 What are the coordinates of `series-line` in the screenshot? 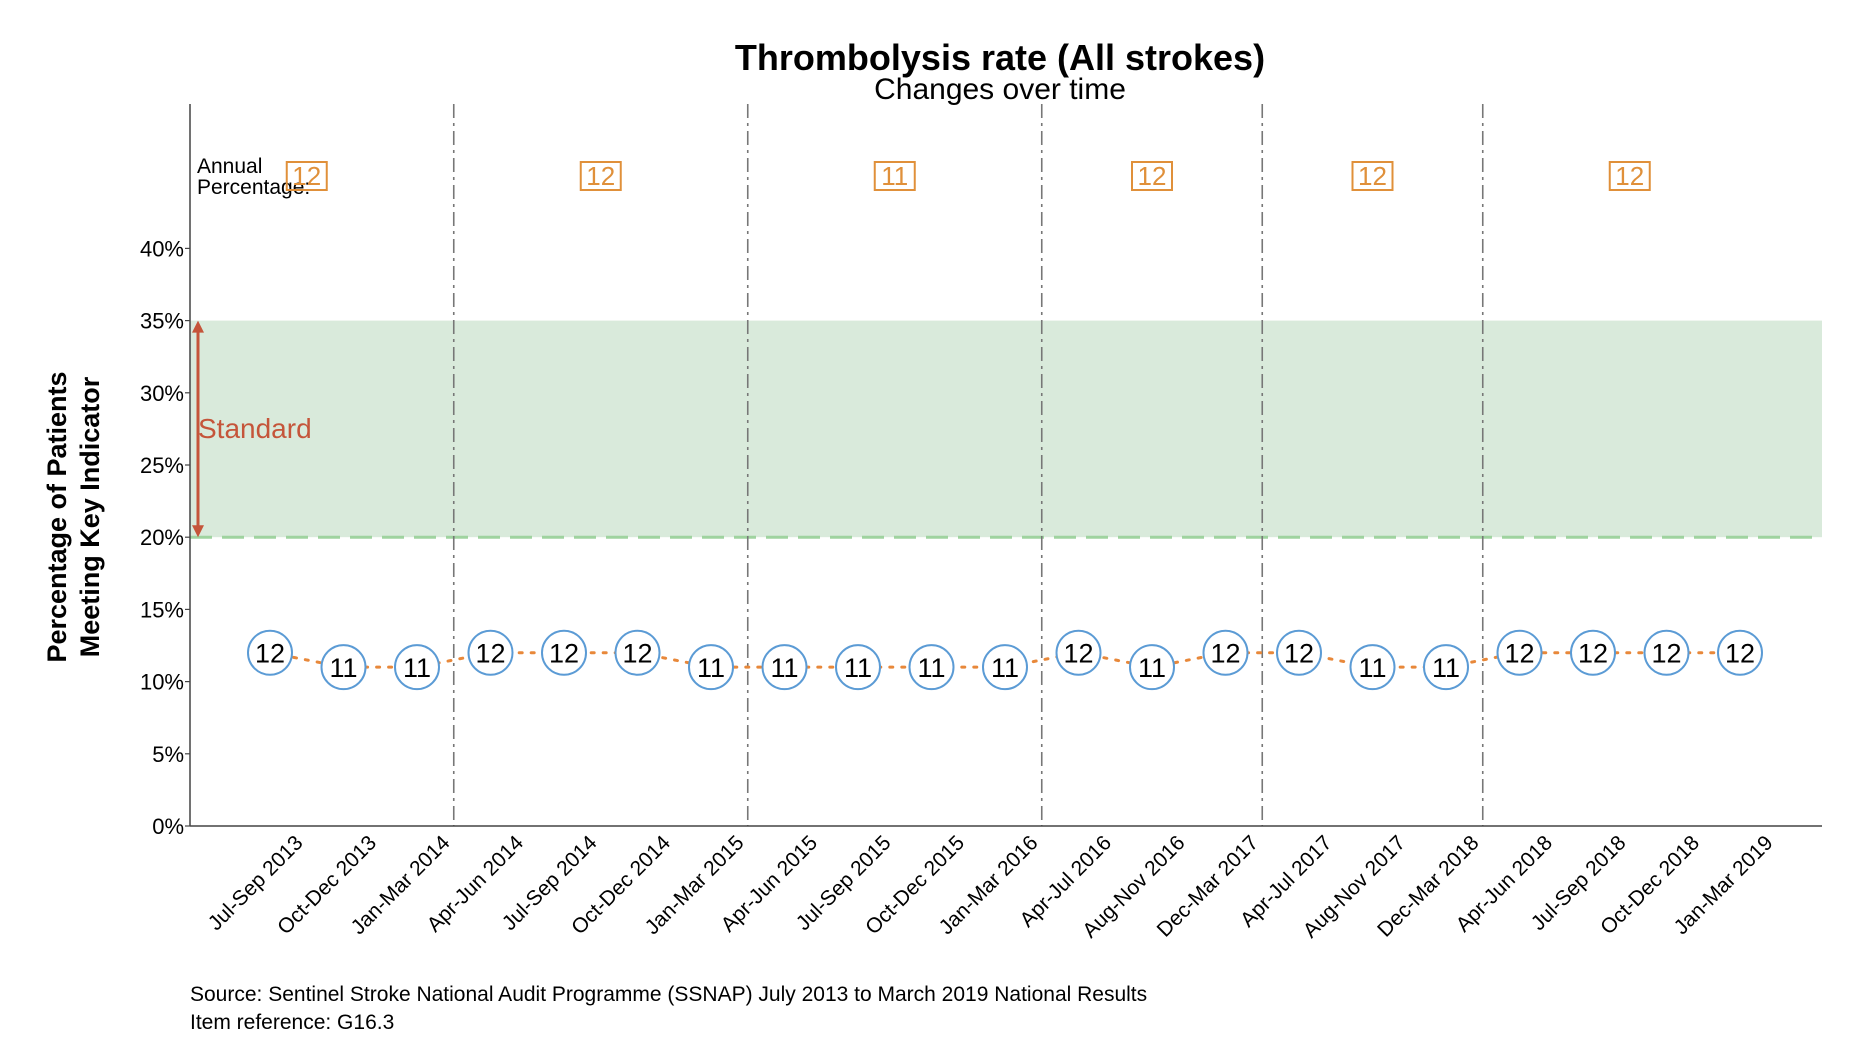 It's located at (1005, 660).